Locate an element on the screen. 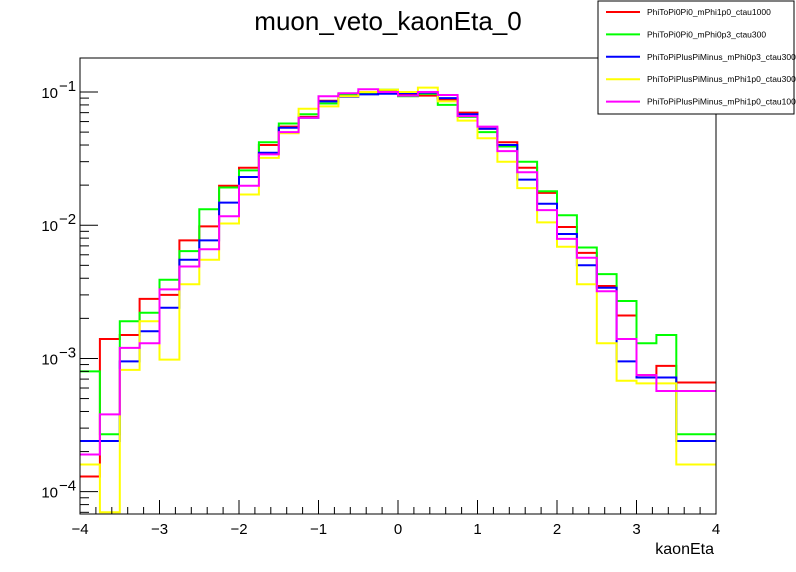 Image resolution: width=796 pixels, height=572 pixels. x-tick-label: 4 is located at coordinates (716, 529).